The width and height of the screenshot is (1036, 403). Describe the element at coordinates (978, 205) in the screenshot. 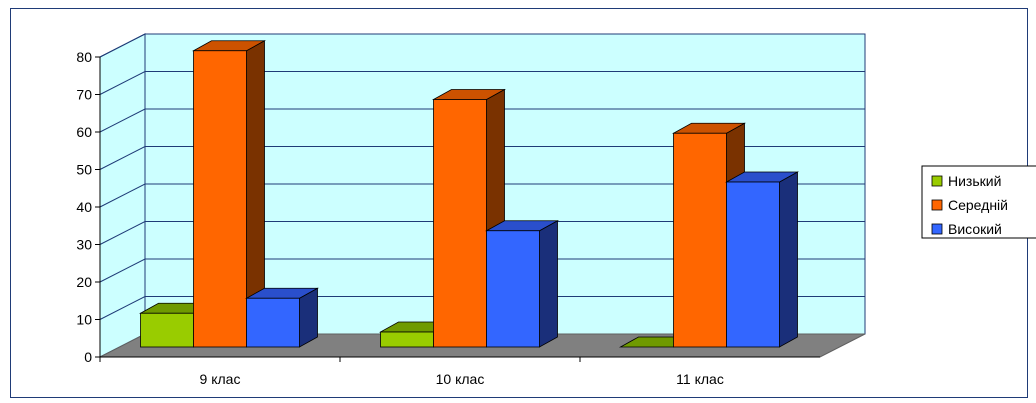

I see `legend-label: Середній` at that location.